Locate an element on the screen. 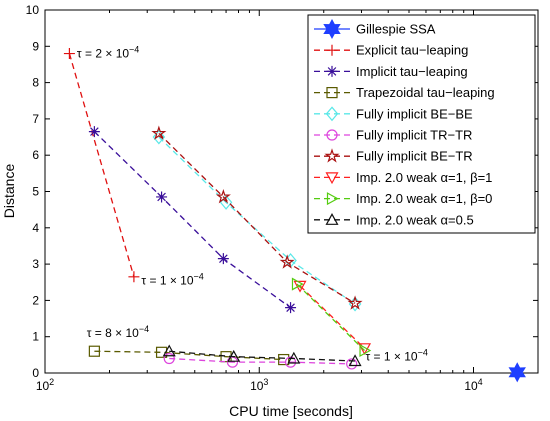  legend-label: Fully implicit BE−BE is located at coordinates (414, 113).